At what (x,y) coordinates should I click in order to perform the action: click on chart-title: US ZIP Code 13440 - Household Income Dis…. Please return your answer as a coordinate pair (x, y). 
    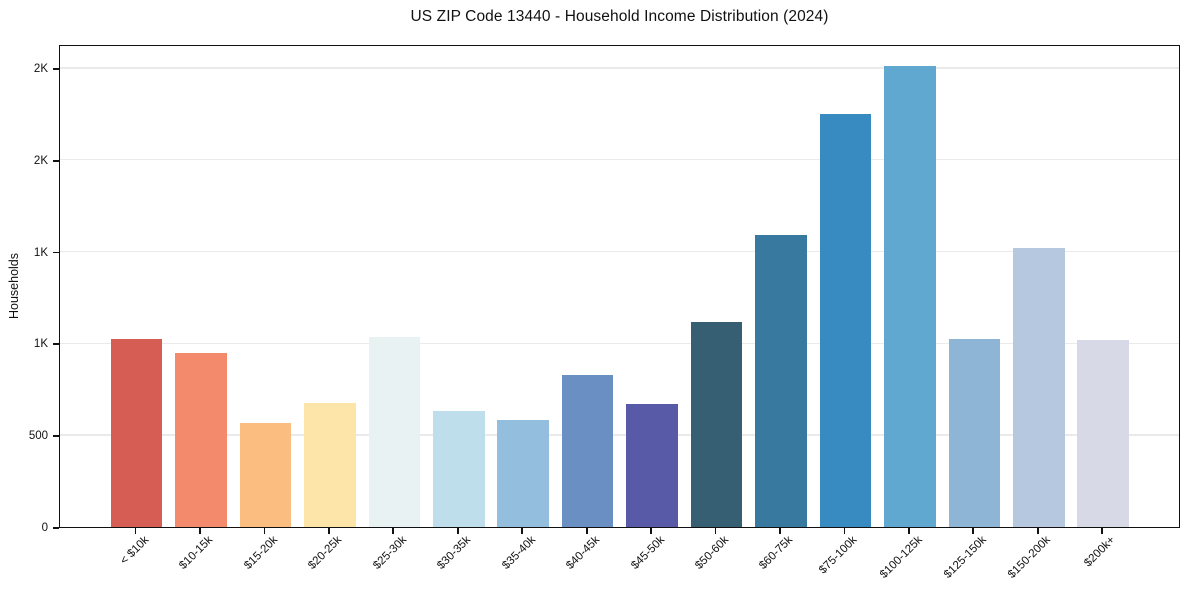
    Looking at the image, I should click on (619, 16).